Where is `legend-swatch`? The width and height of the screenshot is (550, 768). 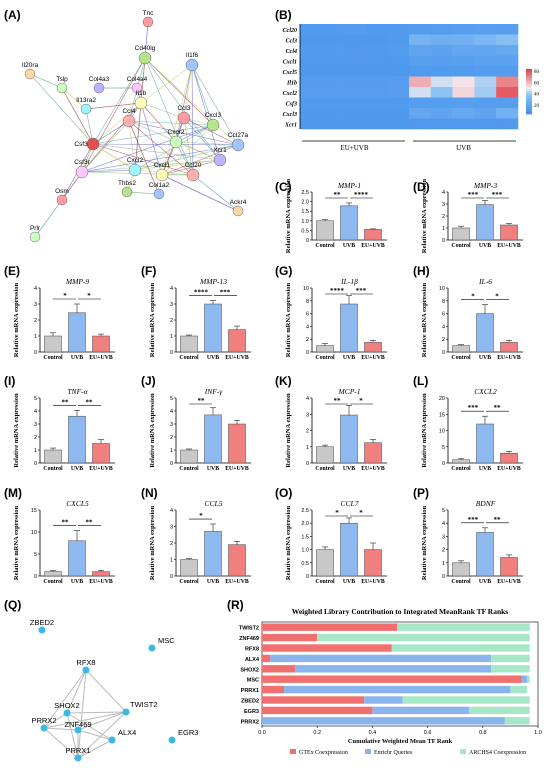
legend-swatch is located at coordinates (293, 751).